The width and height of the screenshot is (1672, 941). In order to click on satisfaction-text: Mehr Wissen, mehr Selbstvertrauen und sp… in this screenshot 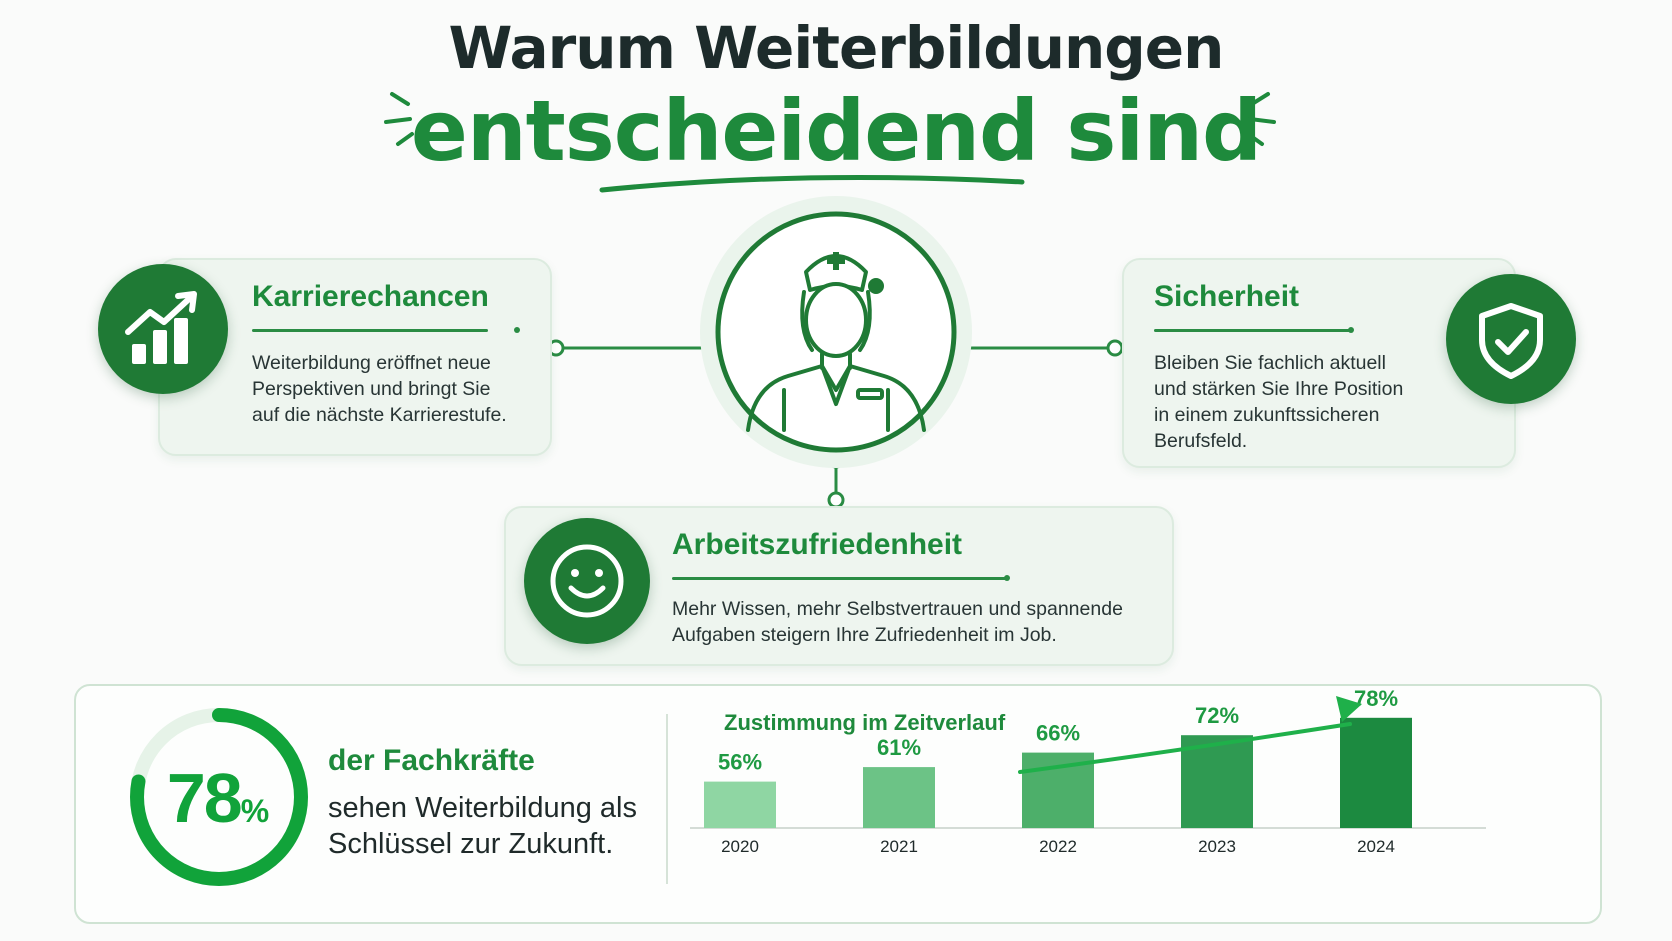, I will do `click(897, 622)`.